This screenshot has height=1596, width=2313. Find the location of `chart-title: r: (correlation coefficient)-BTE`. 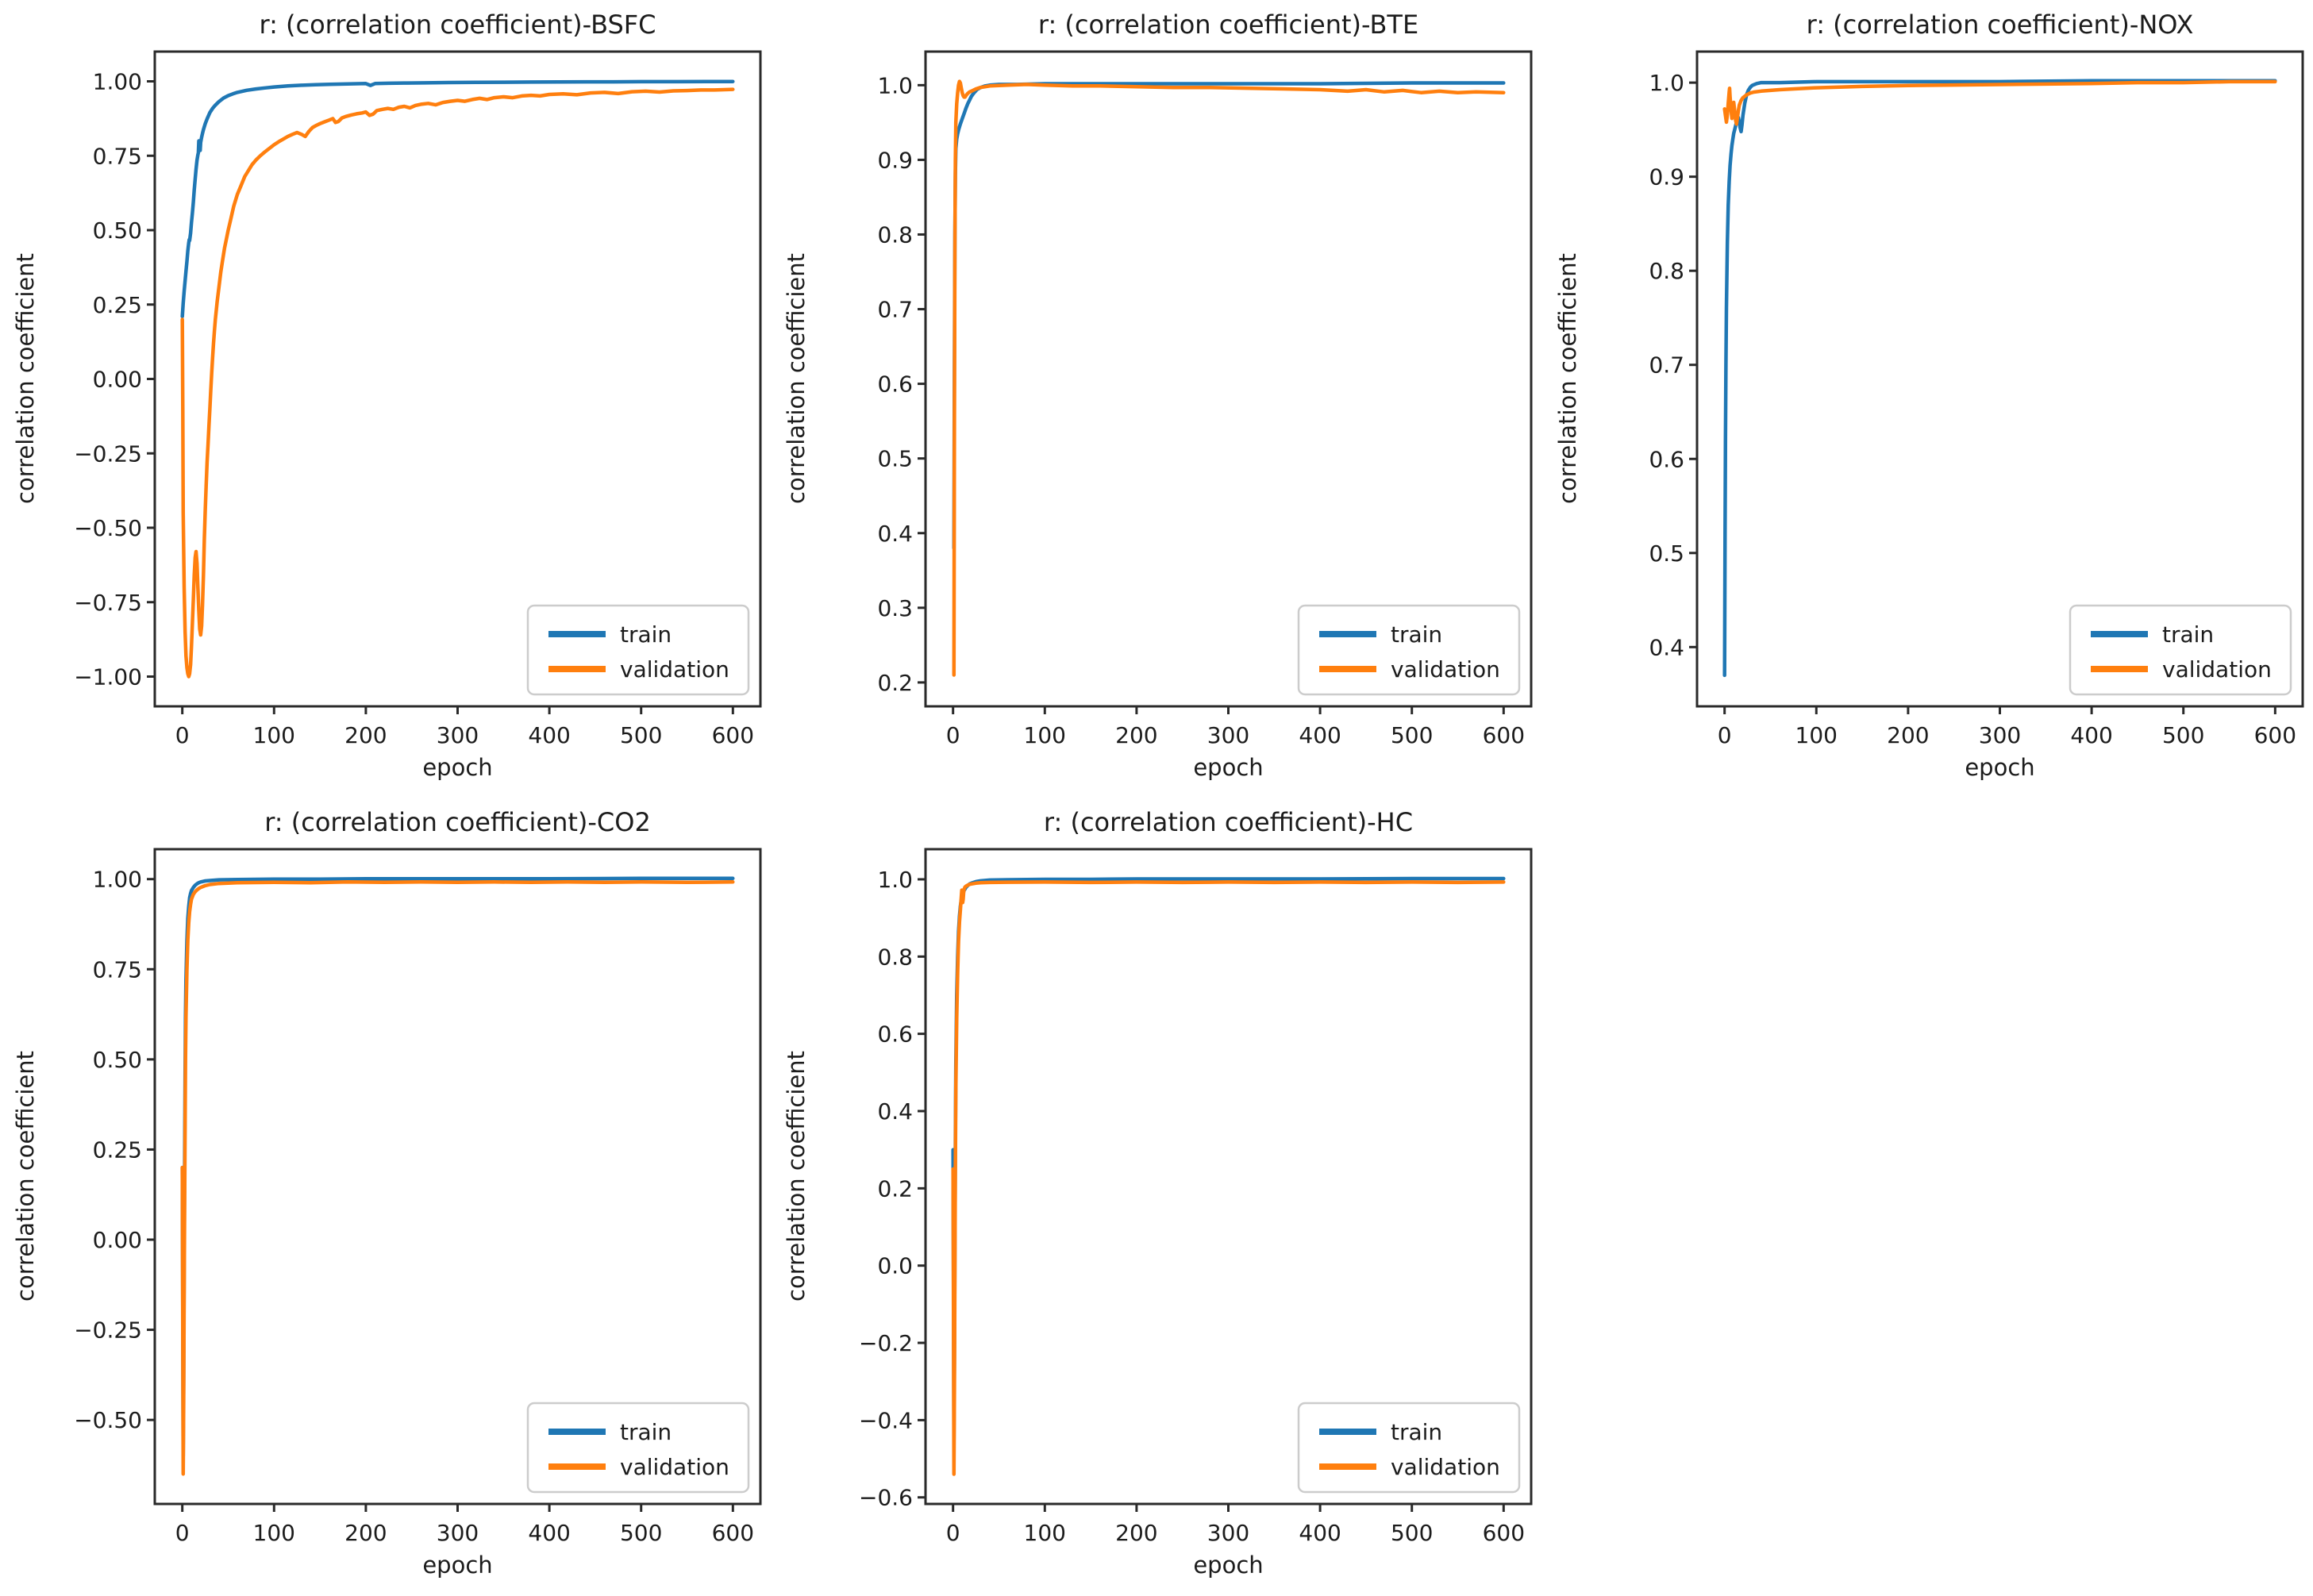

chart-title: r: (correlation coefficient)-BTE is located at coordinates (1228, 25).